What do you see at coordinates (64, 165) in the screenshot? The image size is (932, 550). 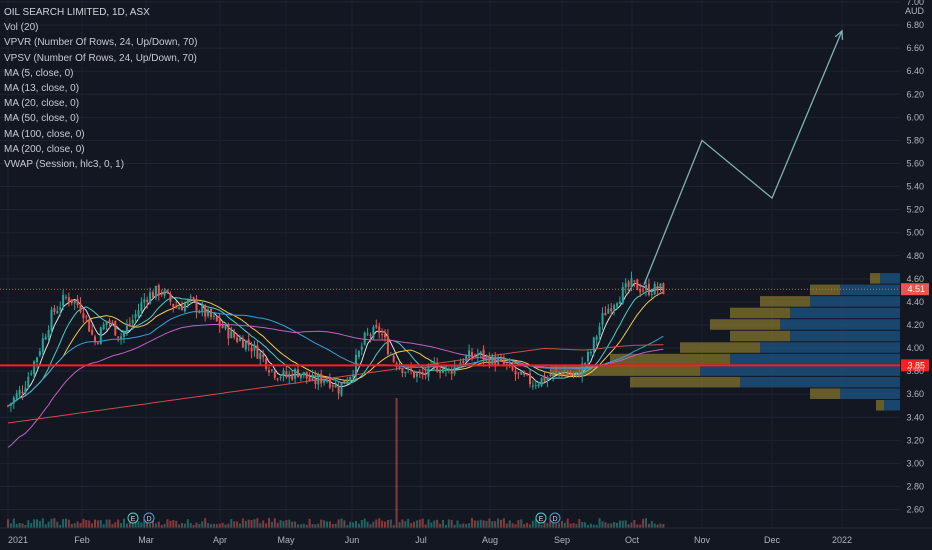 I see `indicator-vwap: VWAP (Session, hlc3, 0, 1)` at bounding box center [64, 165].